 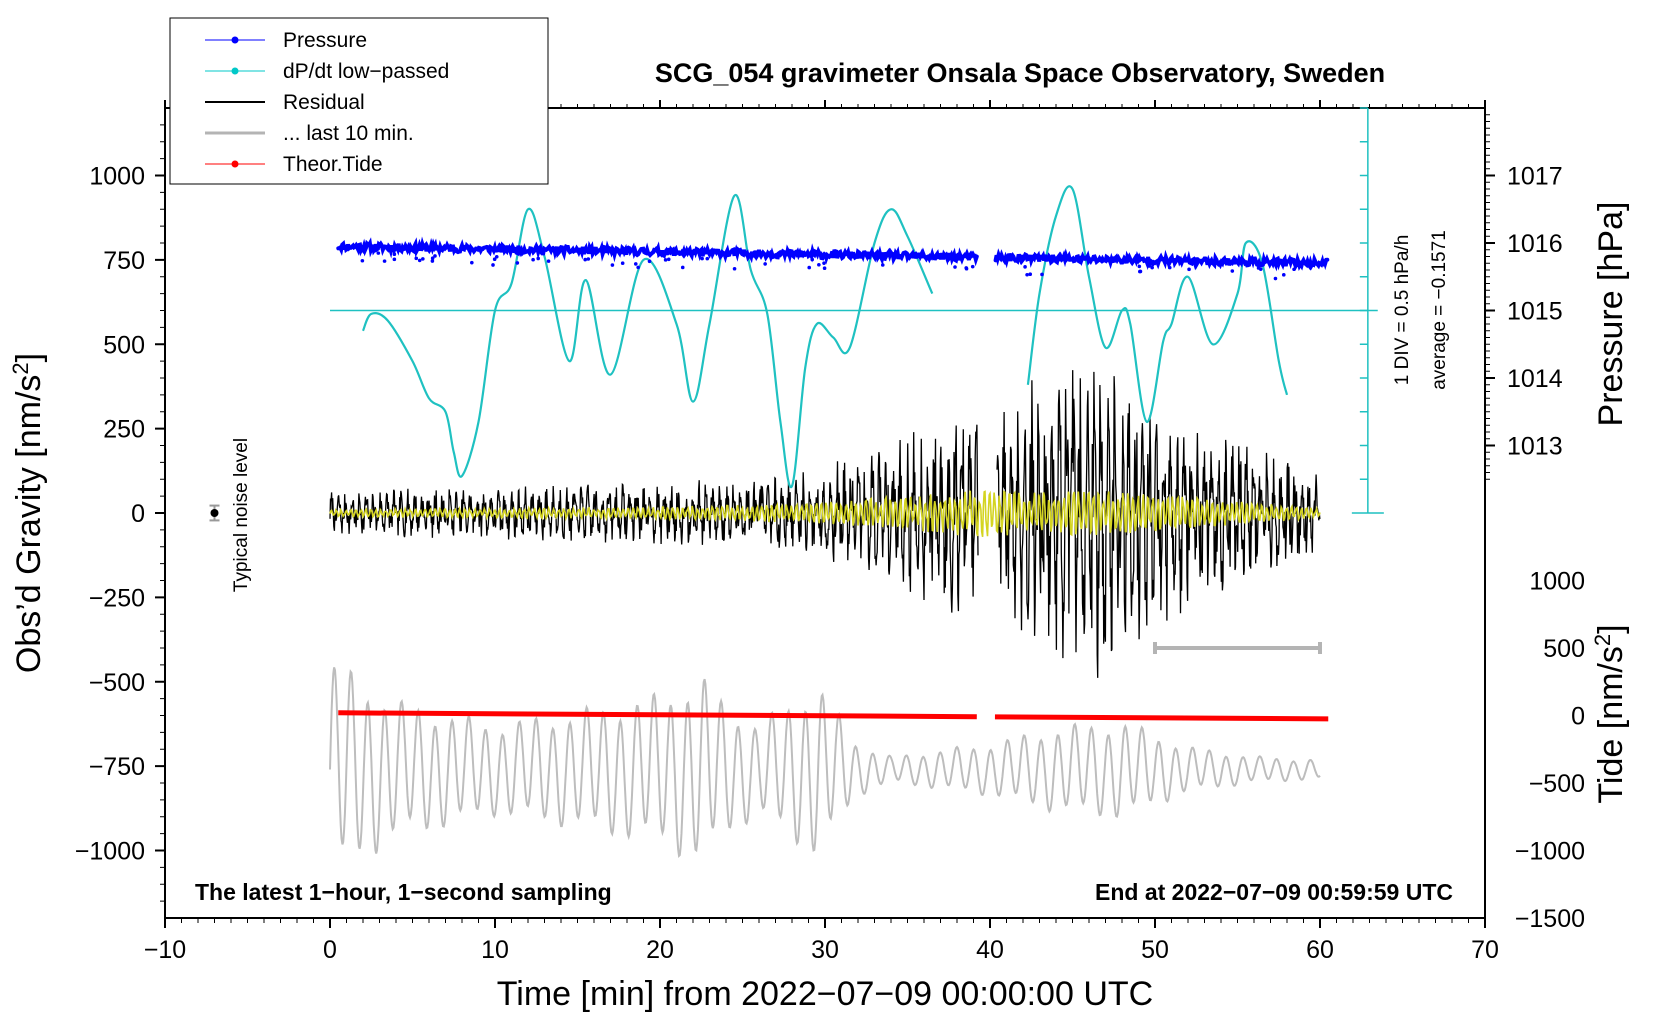 What do you see at coordinates (1557, 784) in the screenshot?
I see `tide-tick-label: −500` at bounding box center [1557, 784].